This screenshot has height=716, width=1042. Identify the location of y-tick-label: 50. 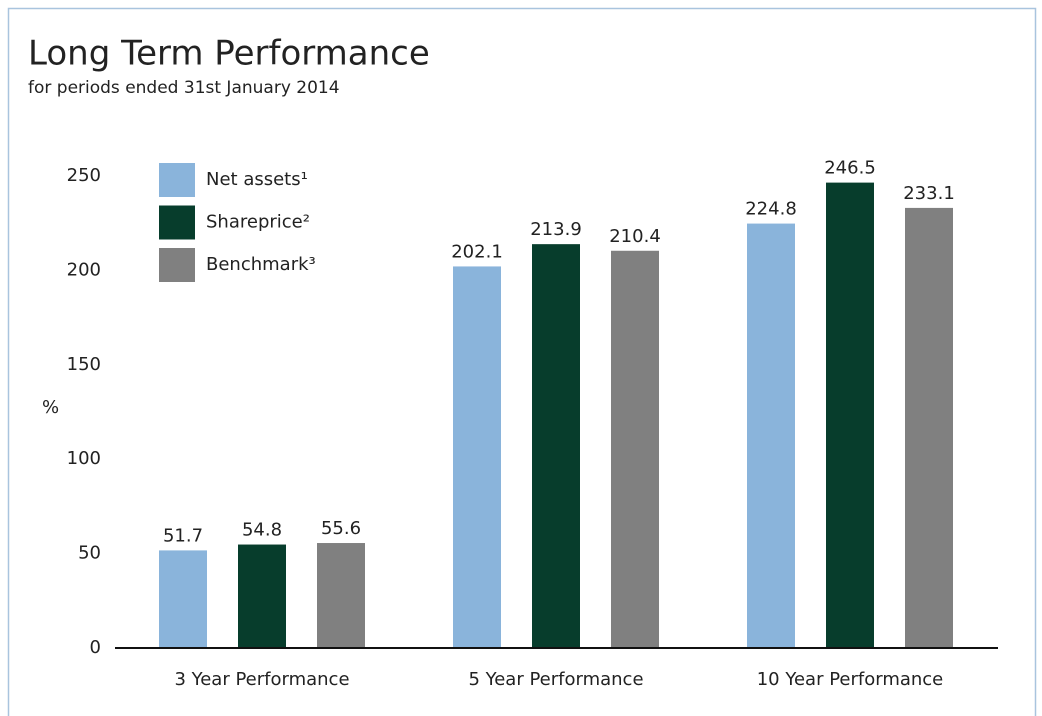
(89, 553).